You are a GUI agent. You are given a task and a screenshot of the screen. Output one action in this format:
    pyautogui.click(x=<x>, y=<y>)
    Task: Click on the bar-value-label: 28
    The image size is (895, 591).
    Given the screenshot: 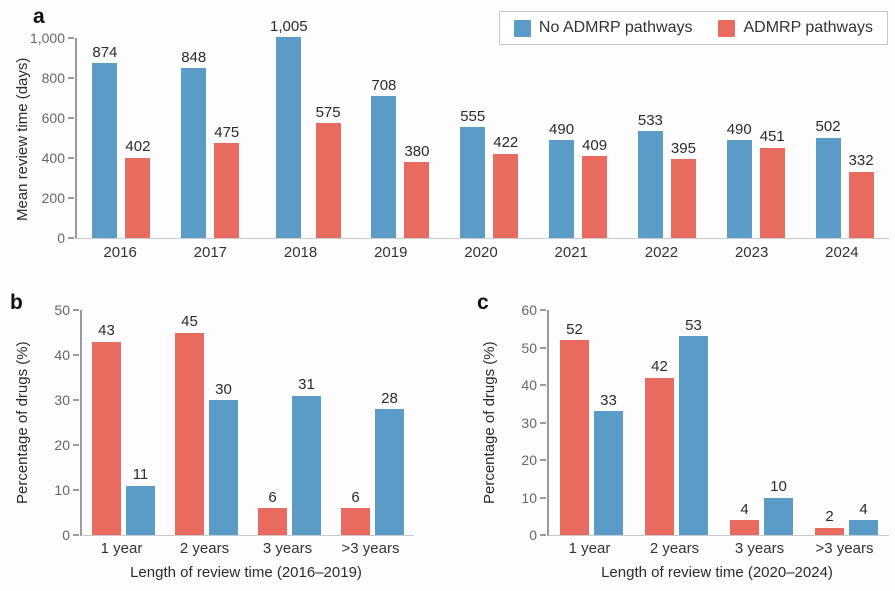 What is the action you would take?
    pyautogui.click(x=389, y=398)
    